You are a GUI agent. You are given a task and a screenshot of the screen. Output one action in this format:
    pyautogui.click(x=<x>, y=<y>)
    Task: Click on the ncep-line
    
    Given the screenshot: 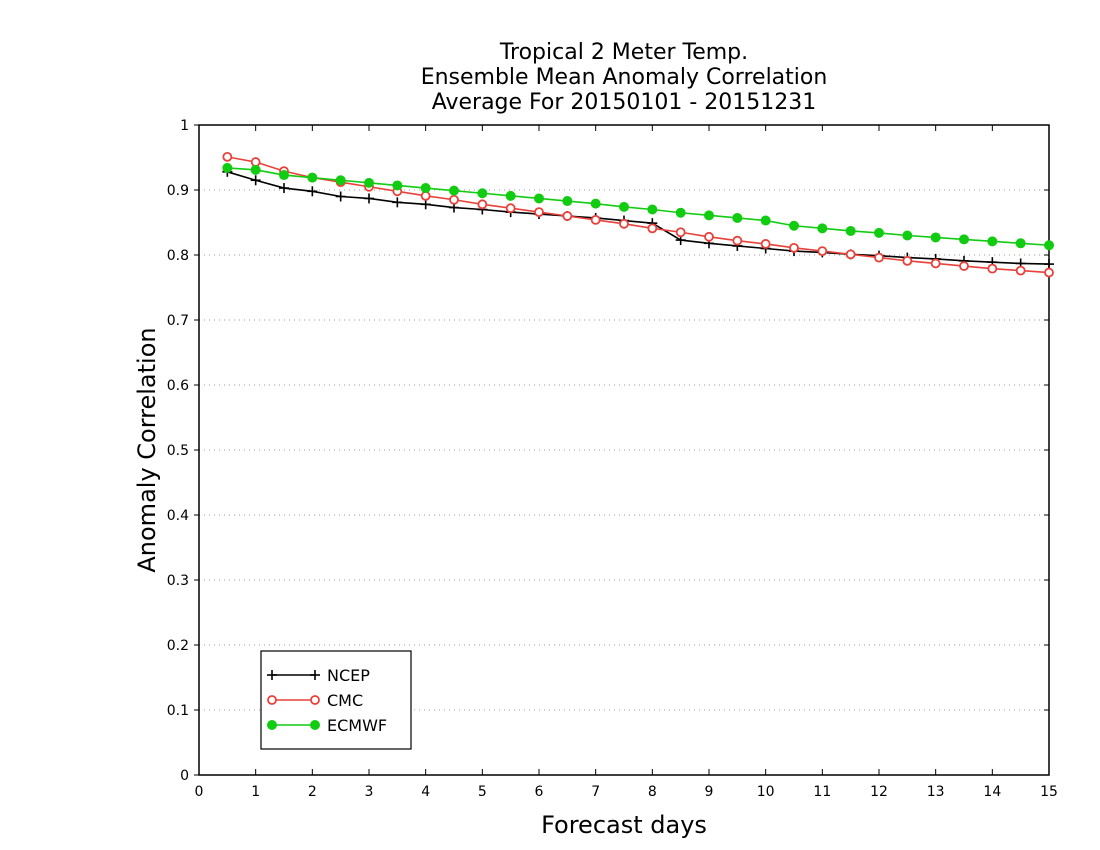 What is the action you would take?
    pyautogui.click(x=638, y=218)
    